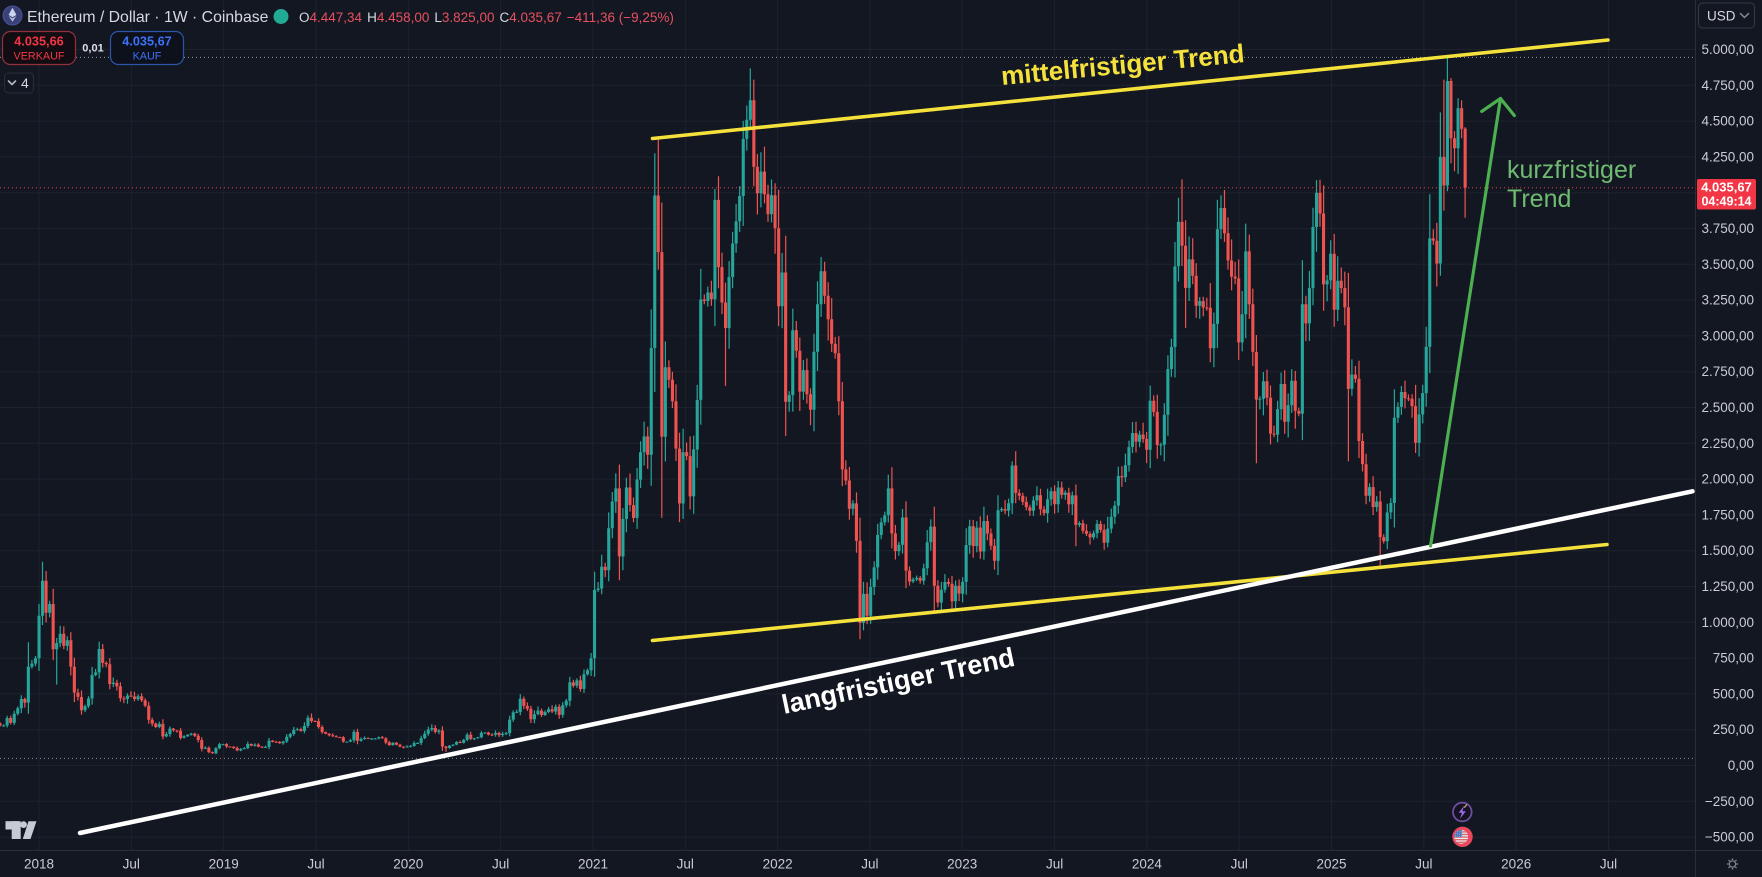 The width and height of the screenshot is (1762, 877). What do you see at coordinates (38, 42) in the screenshot?
I see `svg-text: 4.035,66` at bounding box center [38, 42].